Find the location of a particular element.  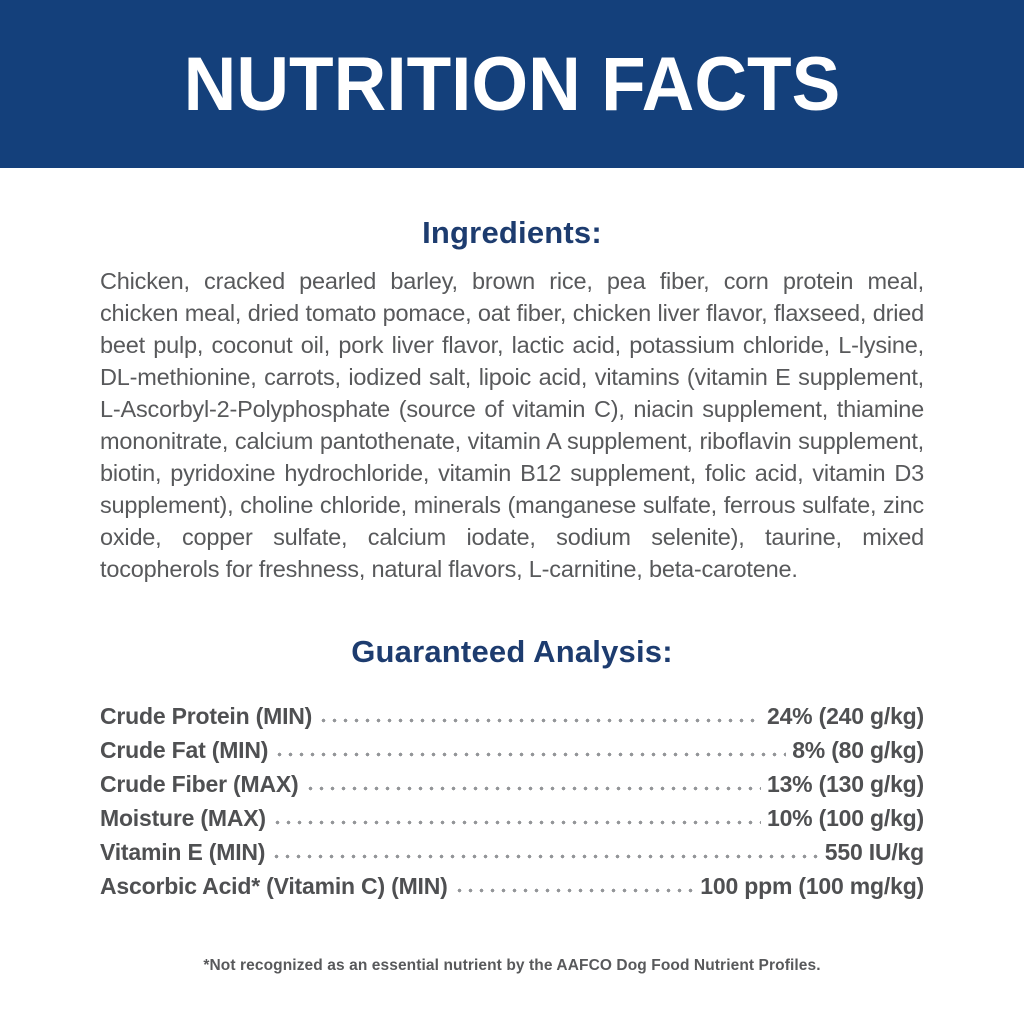

analysis-row-label: Moisture (MAX) is located at coordinates (183, 818).